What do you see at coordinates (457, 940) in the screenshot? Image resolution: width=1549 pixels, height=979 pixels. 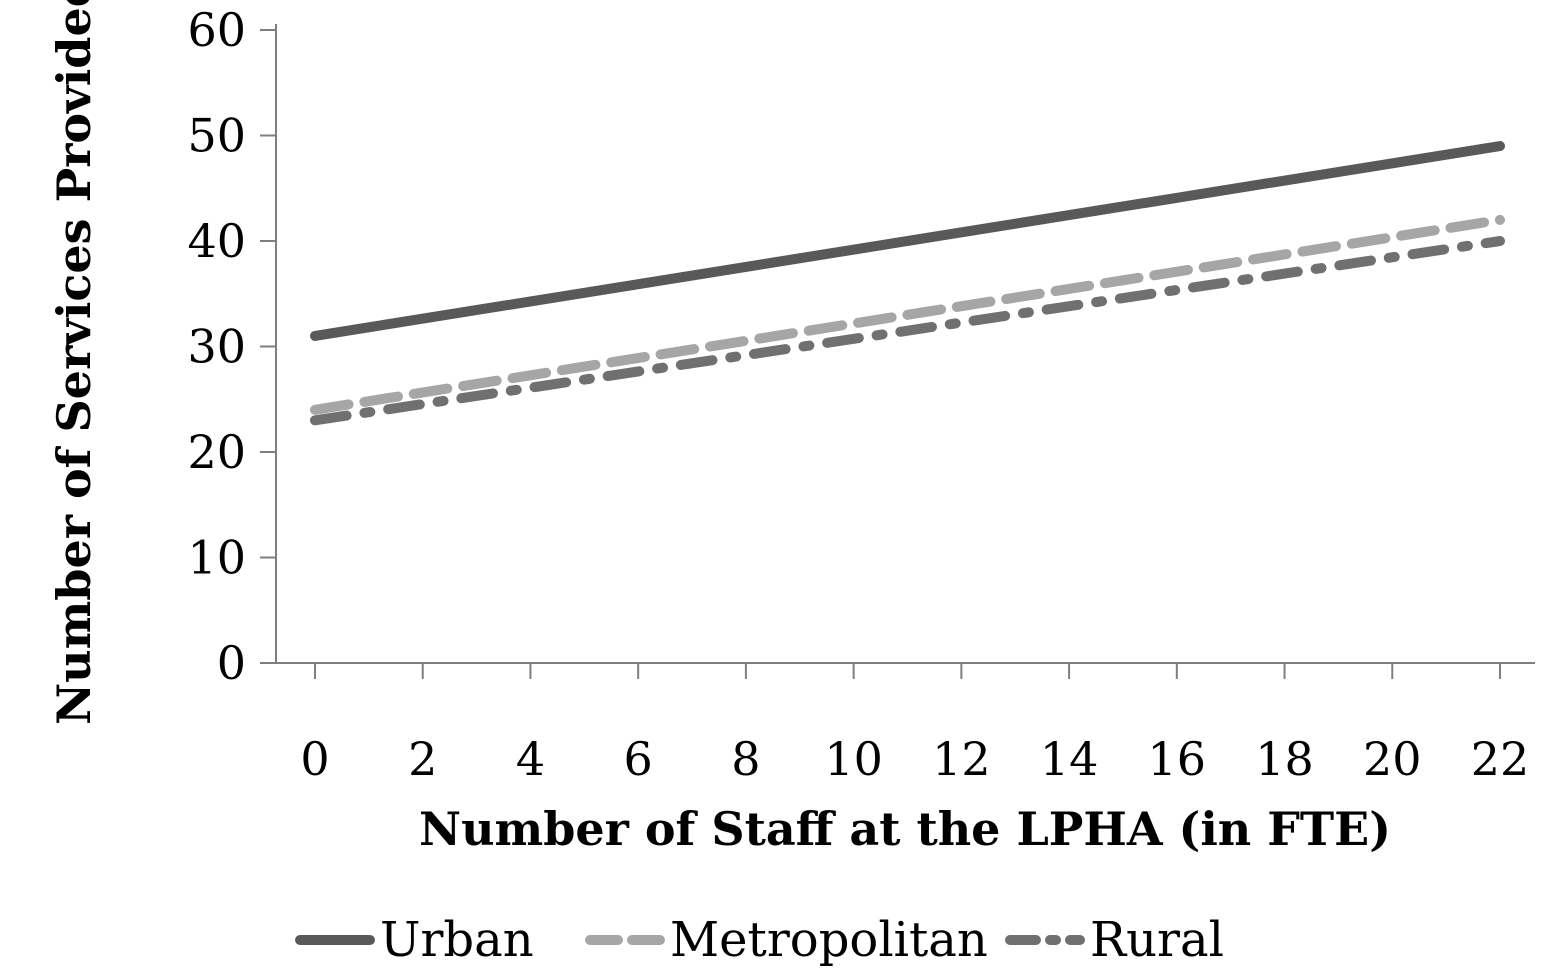 I see `legend-label-urban: Urban` at bounding box center [457, 940].